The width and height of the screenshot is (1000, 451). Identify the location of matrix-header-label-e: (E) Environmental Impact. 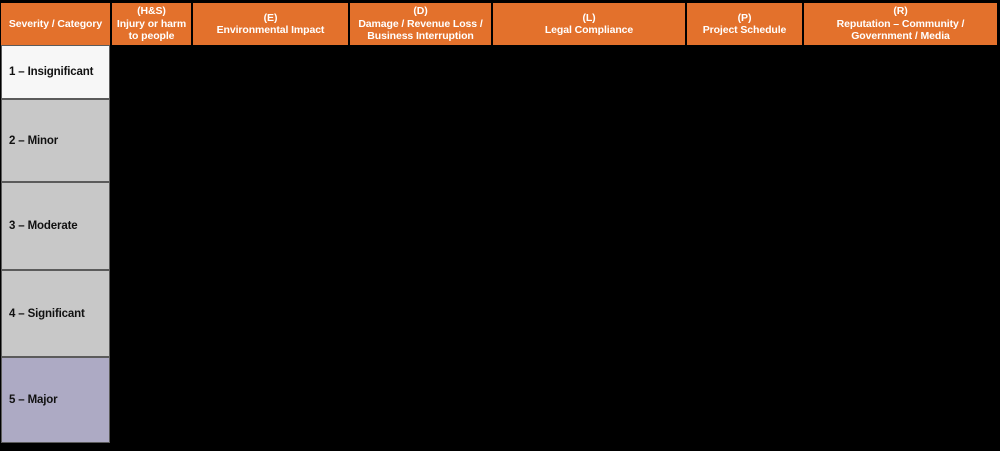
(270, 23).